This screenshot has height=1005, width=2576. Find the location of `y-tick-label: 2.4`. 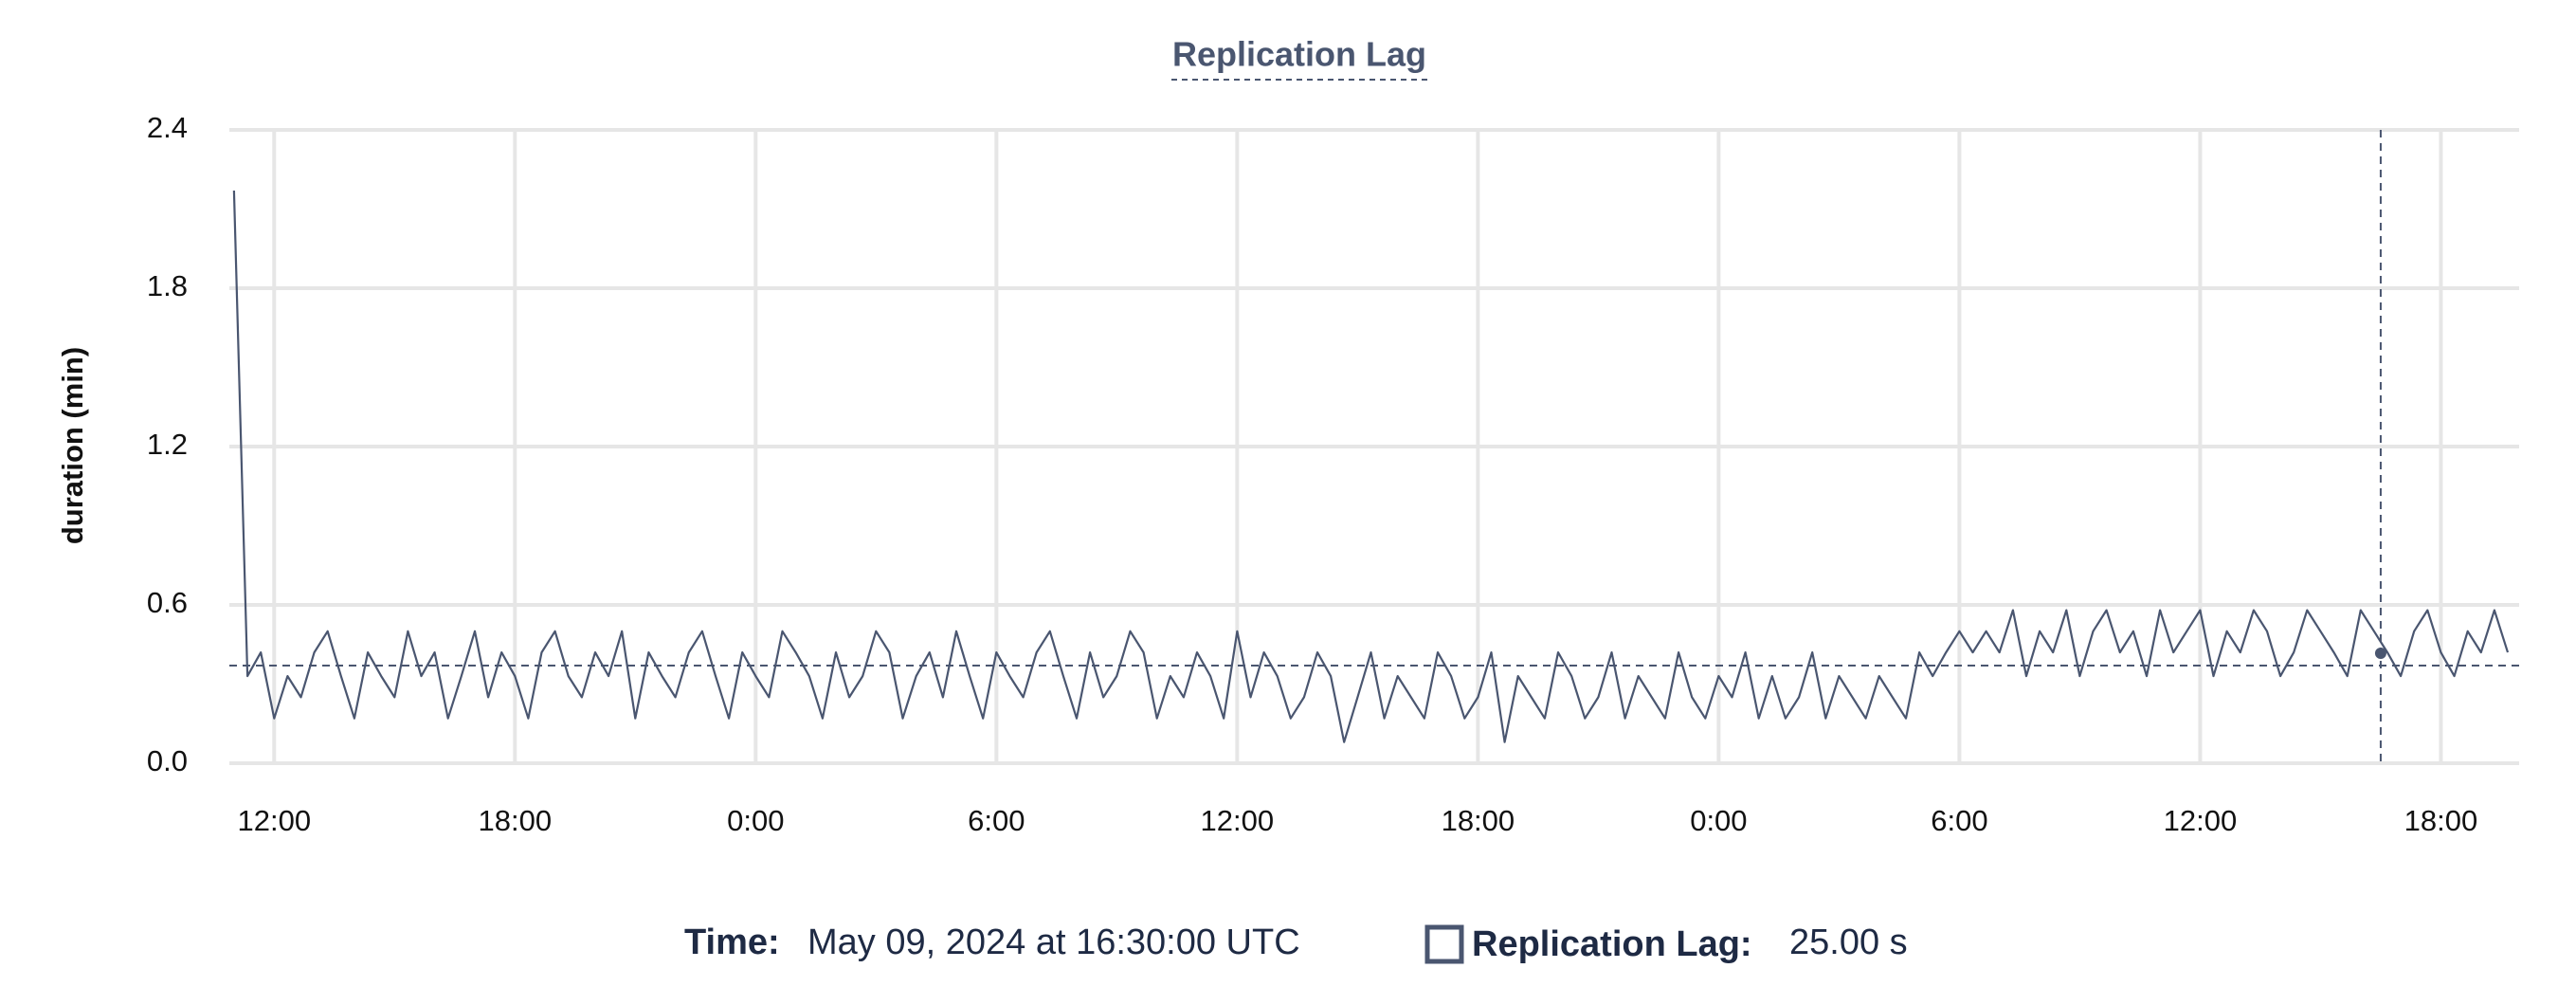

y-tick-label: 2.4 is located at coordinates (167, 127).